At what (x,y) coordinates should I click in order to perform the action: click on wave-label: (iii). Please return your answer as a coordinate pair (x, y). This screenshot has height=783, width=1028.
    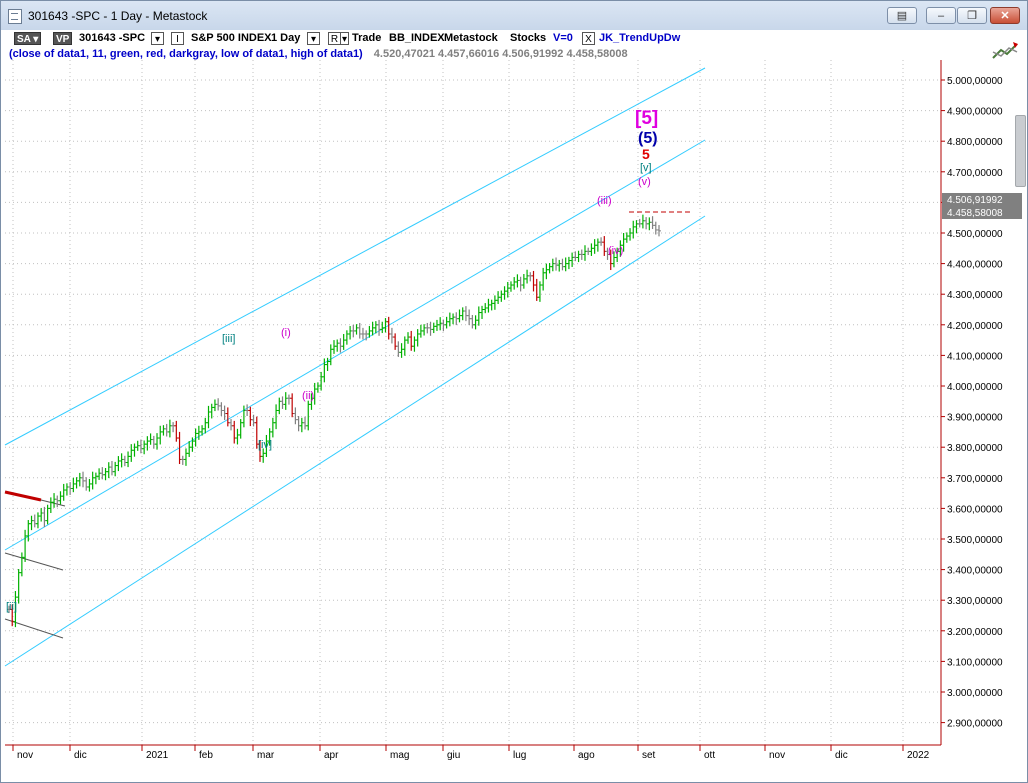
    Looking at the image, I should click on (604, 201).